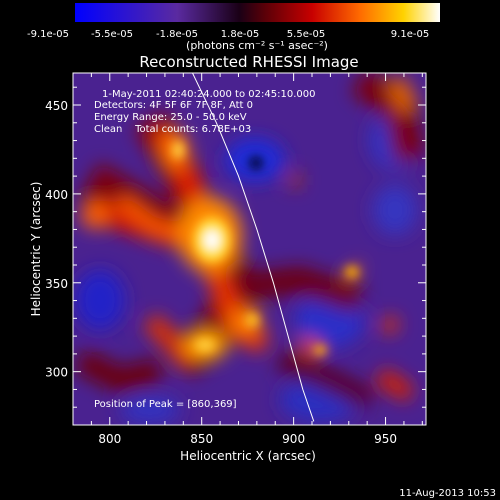  Describe the element at coordinates (56, 195) in the screenshot. I see `y-tick-label: 400` at that location.